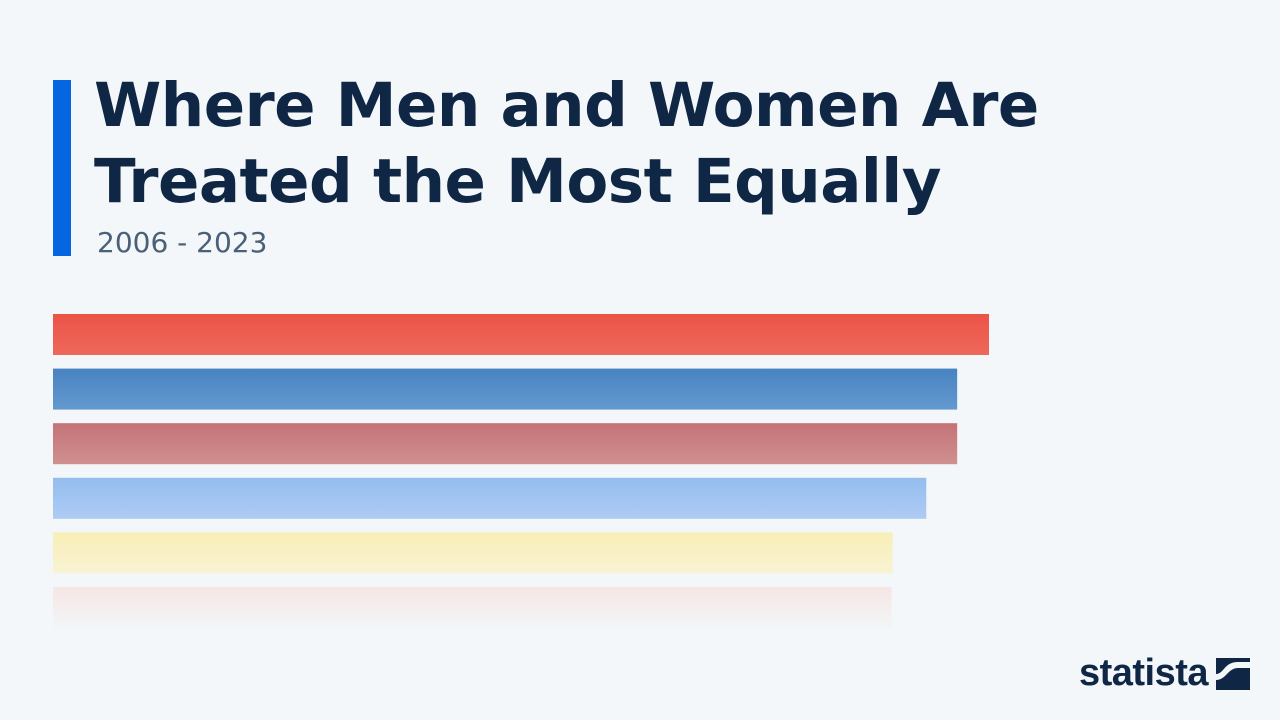  I want to click on logo-text: statista, so click(1143, 673).